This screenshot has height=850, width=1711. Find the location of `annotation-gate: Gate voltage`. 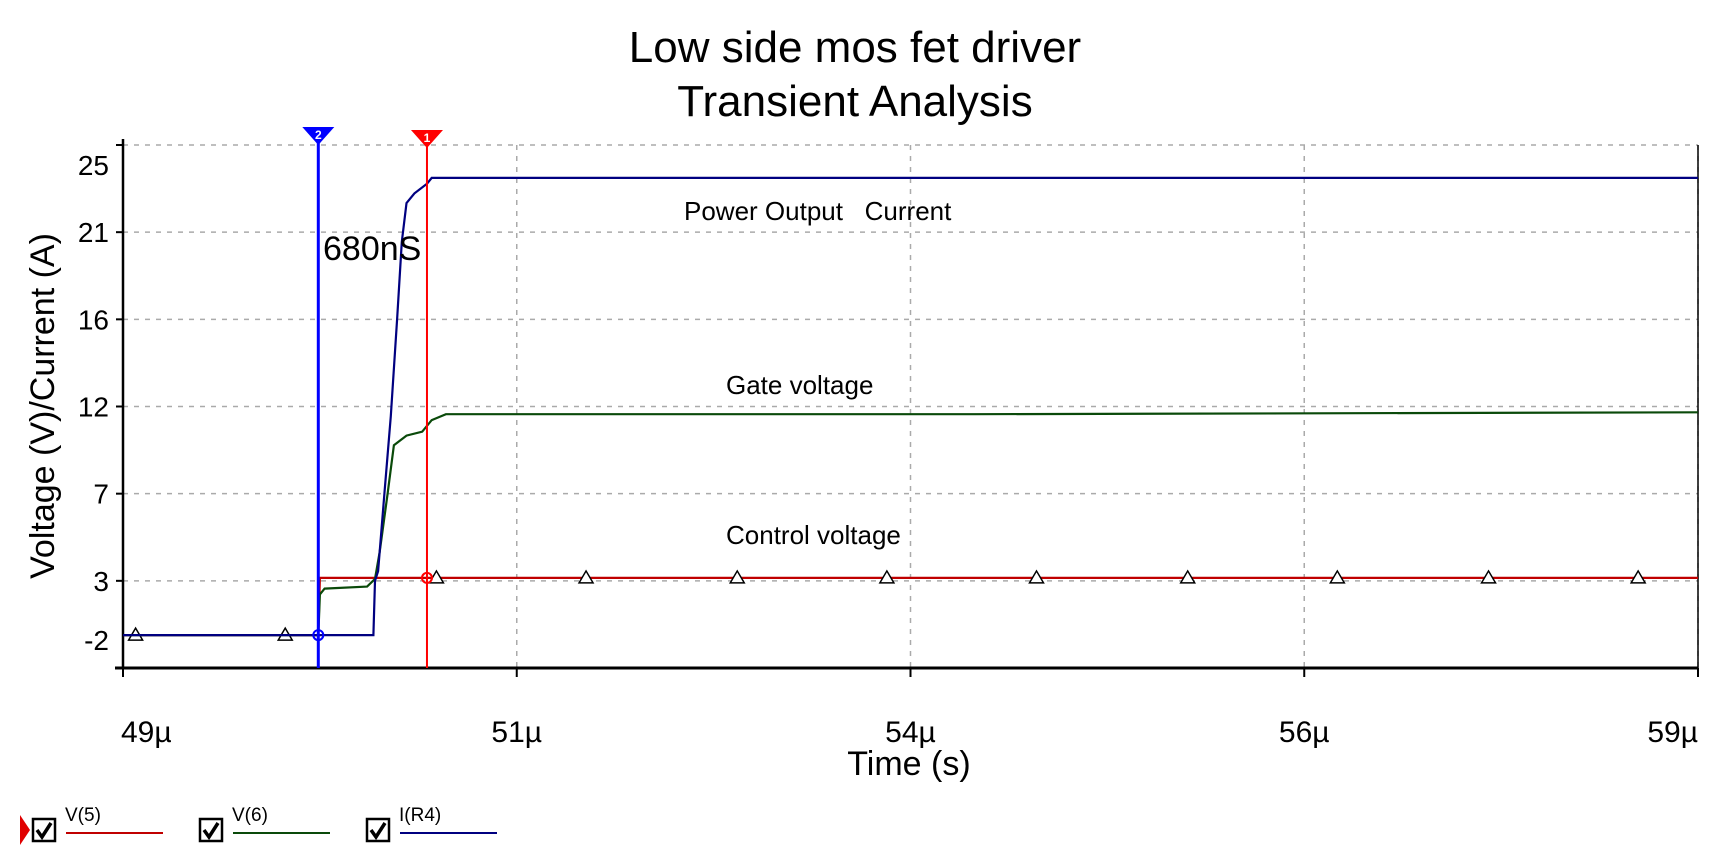

annotation-gate: Gate voltage is located at coordinates (799, 385).